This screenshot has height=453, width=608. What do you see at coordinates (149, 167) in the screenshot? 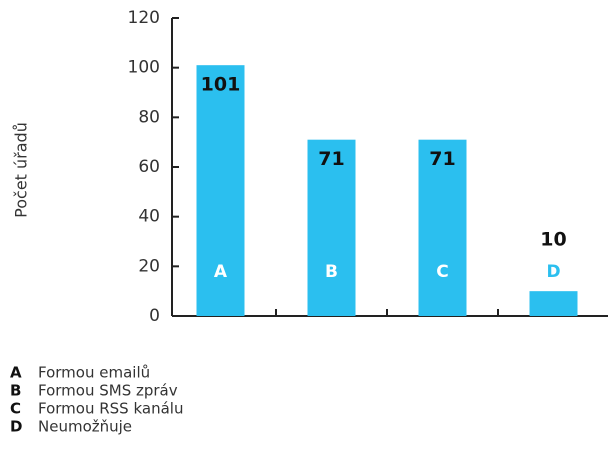
I see `y-tick-label: 60` at bounding box center [149, 167].